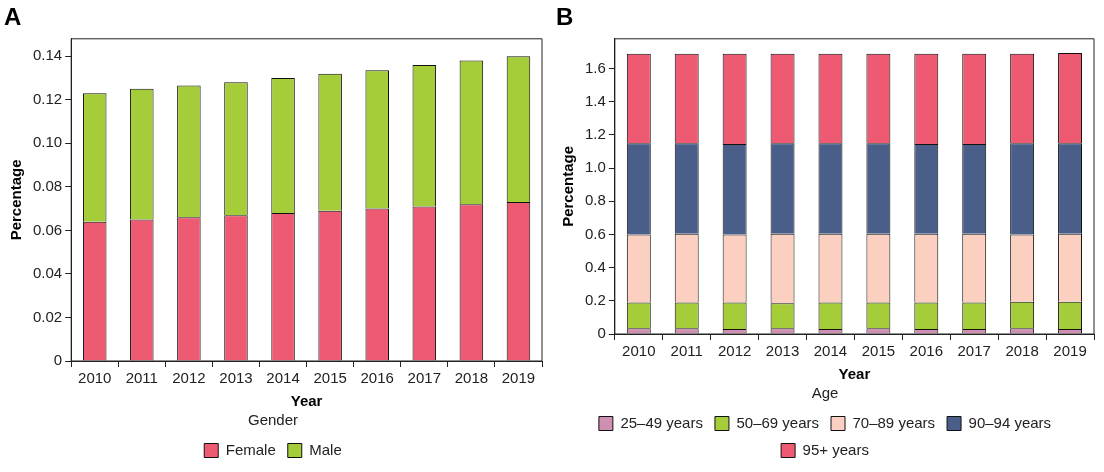 Image resolution: width=1104 pixels, height=472 pixels. Describe the element at coordinates (47, 229) in the screenshot. I see `y-tick-label: 0.06` at that location.